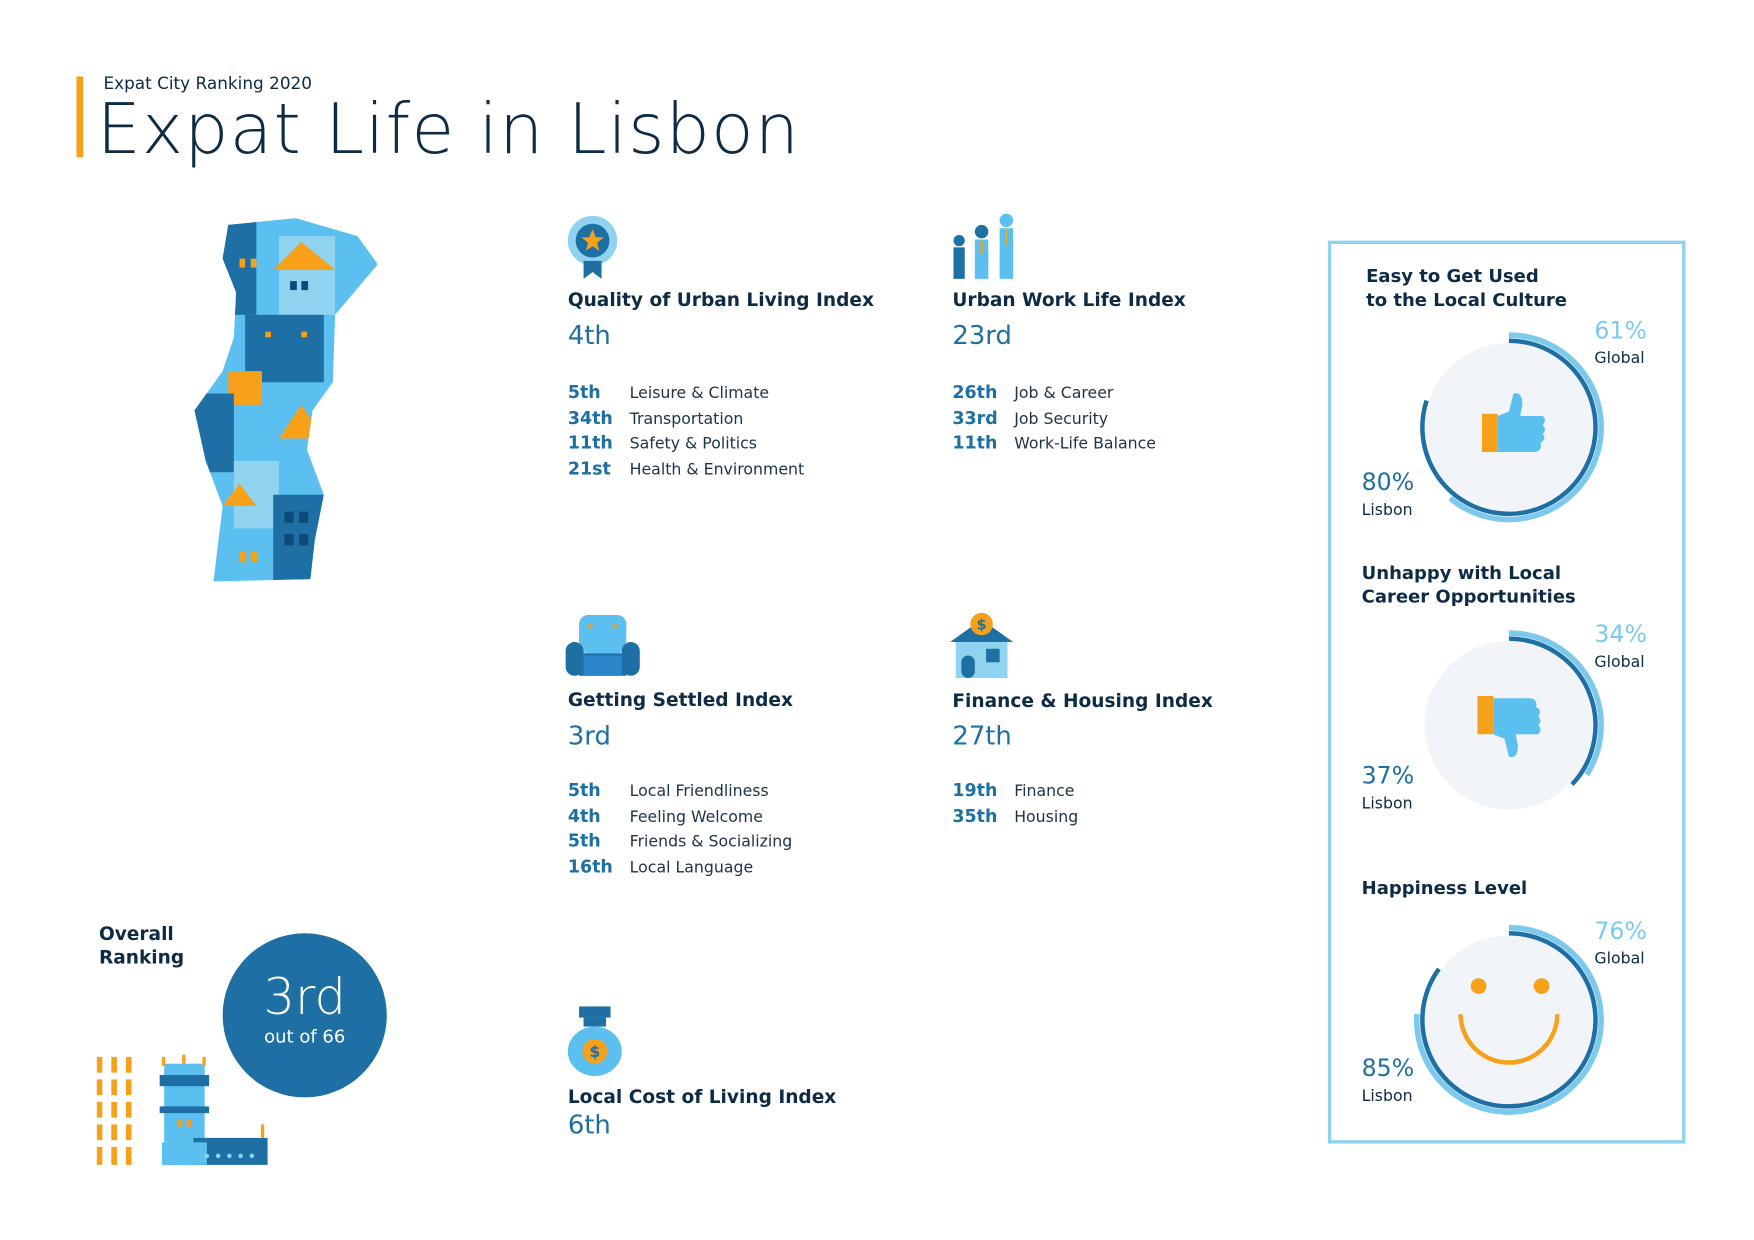  Describe the element at coordinates (699, 393) in the screenshot. I see `sub-index-label: Leisure & Climate` at that location.